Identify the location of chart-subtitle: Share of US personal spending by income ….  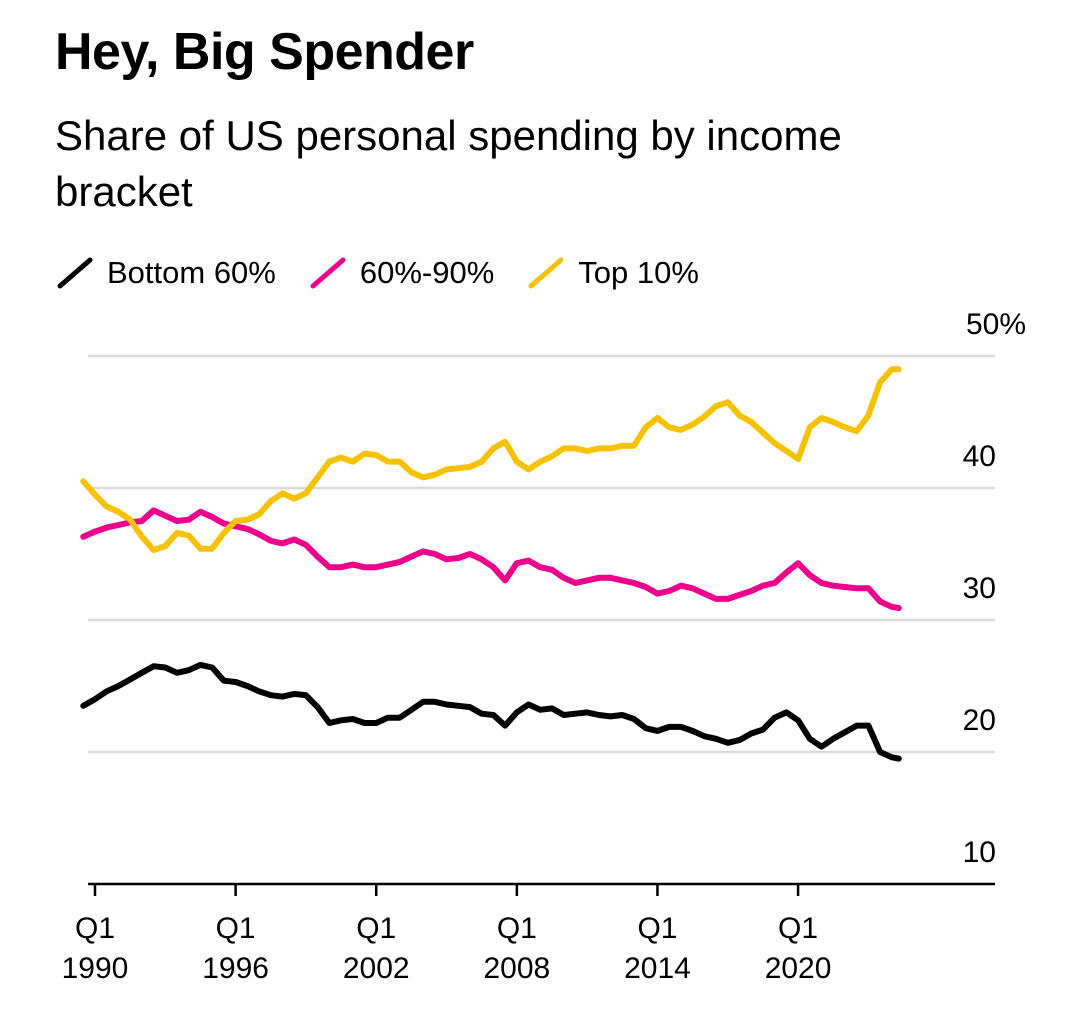
(448, 163).